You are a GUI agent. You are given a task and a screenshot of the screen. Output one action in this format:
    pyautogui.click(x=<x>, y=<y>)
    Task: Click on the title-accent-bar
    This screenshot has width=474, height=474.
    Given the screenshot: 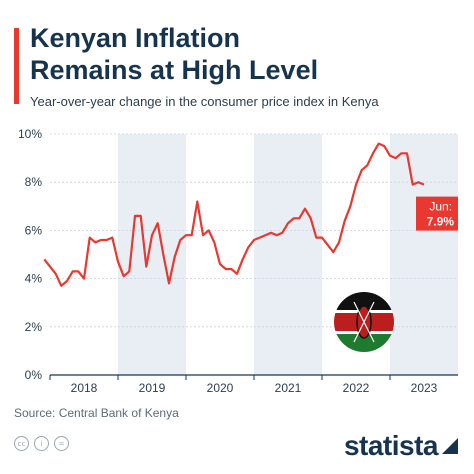 What is the action you would take?
    pyautogui.click(x=16, y=66)
    